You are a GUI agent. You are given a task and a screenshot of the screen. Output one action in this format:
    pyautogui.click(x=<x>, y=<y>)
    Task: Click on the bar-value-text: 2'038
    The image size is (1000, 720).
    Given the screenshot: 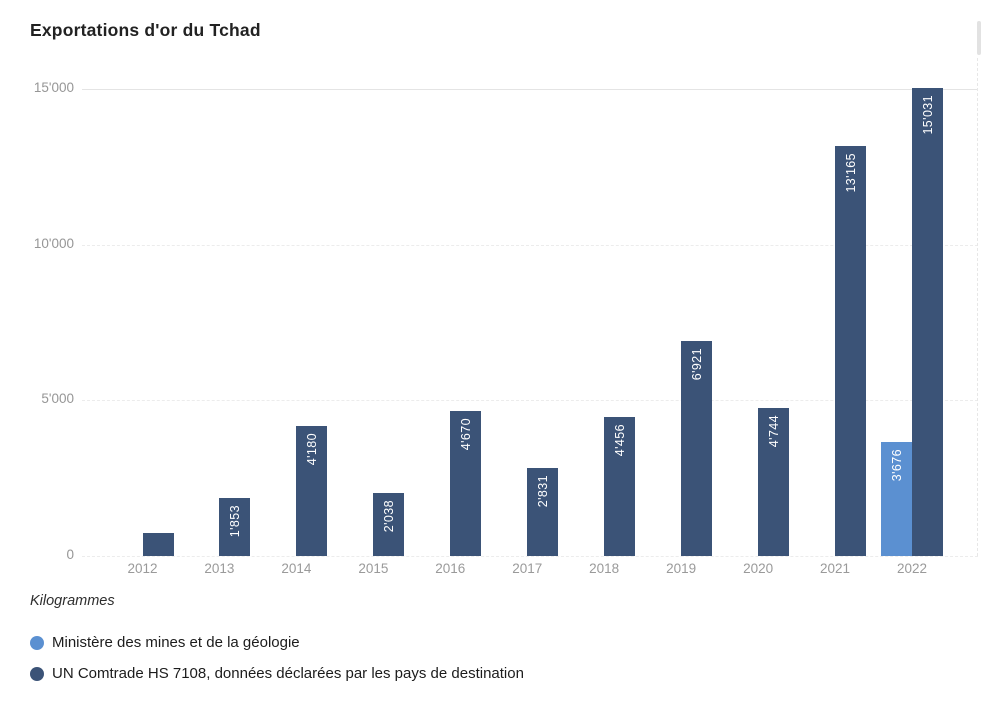 What is the action you would take?
    pyautogui.click(x=388, y=515)
    